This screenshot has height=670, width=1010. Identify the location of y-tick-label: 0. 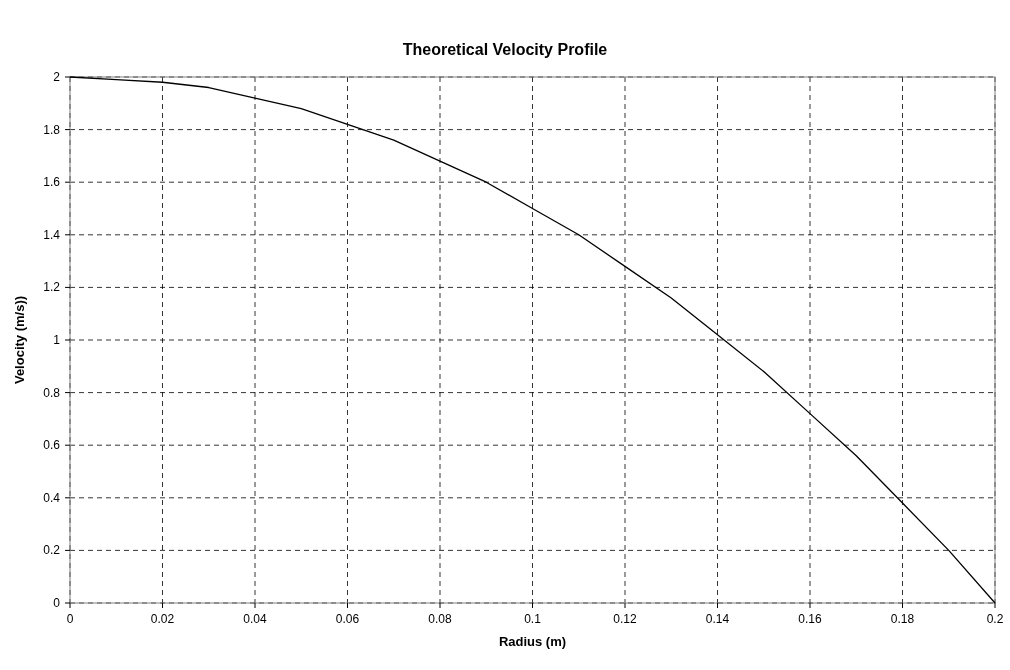
(57, 603).